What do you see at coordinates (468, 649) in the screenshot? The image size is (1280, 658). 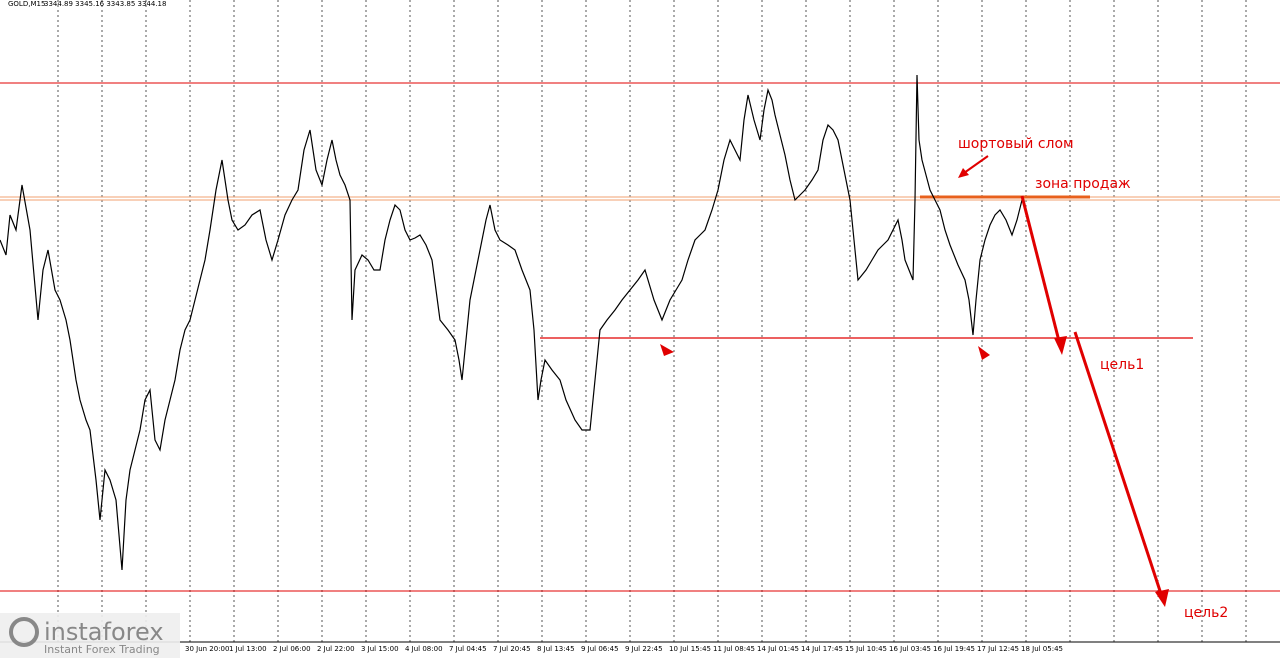 I see `time-label: 7 Jul 04:45` at bounding box center [468, 649].